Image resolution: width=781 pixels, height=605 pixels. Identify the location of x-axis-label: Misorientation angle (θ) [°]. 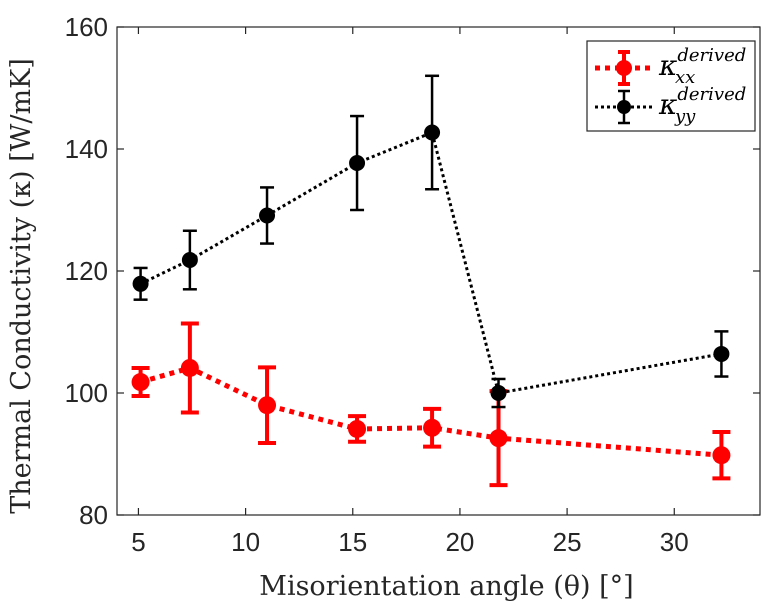
(446, 586).